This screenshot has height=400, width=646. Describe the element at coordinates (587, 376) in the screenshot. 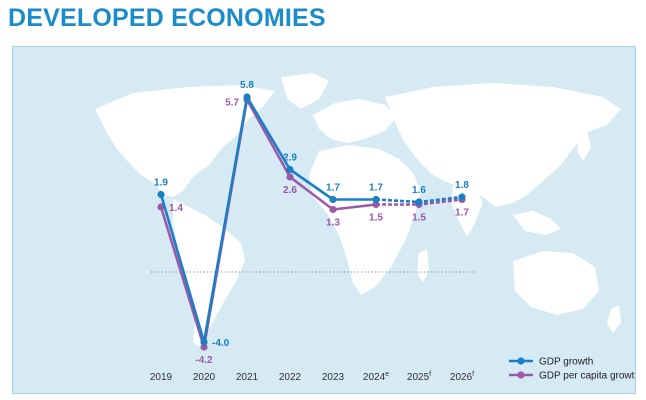

I see `legend-label: GDP per capita growth` at that location.